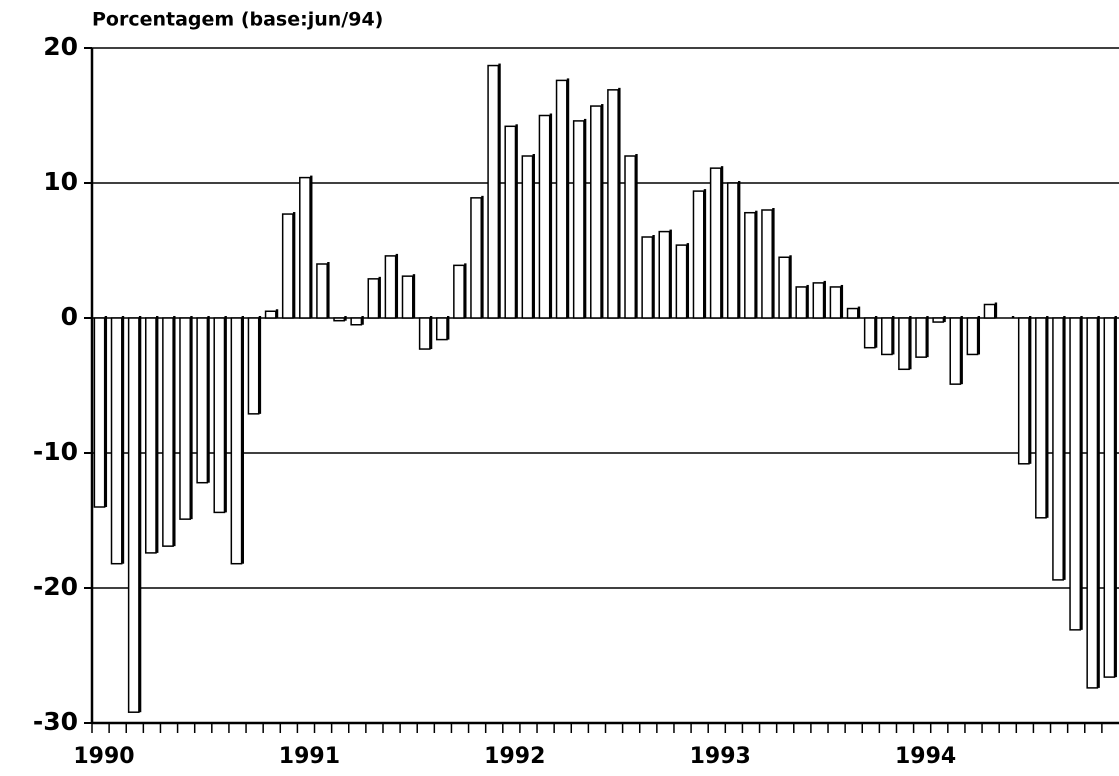 The width and height of the screenshot is (1119, 776). Describe the element at coordinates (514, 756) in the screenshot. I see `x-tick-label: 1992` at that location.